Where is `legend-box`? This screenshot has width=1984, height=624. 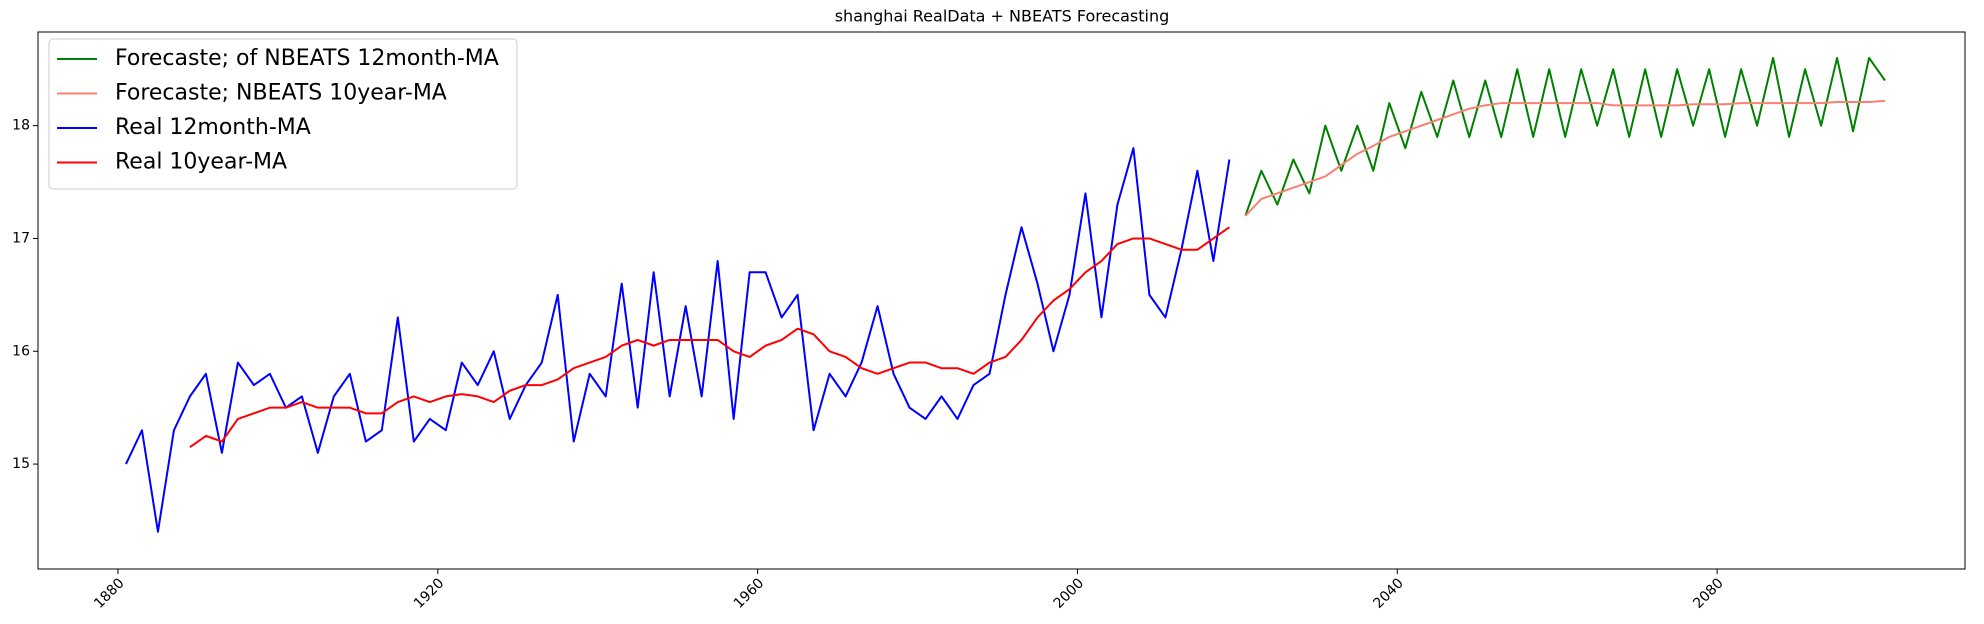 legend-box is located at coordinates (283, 114).